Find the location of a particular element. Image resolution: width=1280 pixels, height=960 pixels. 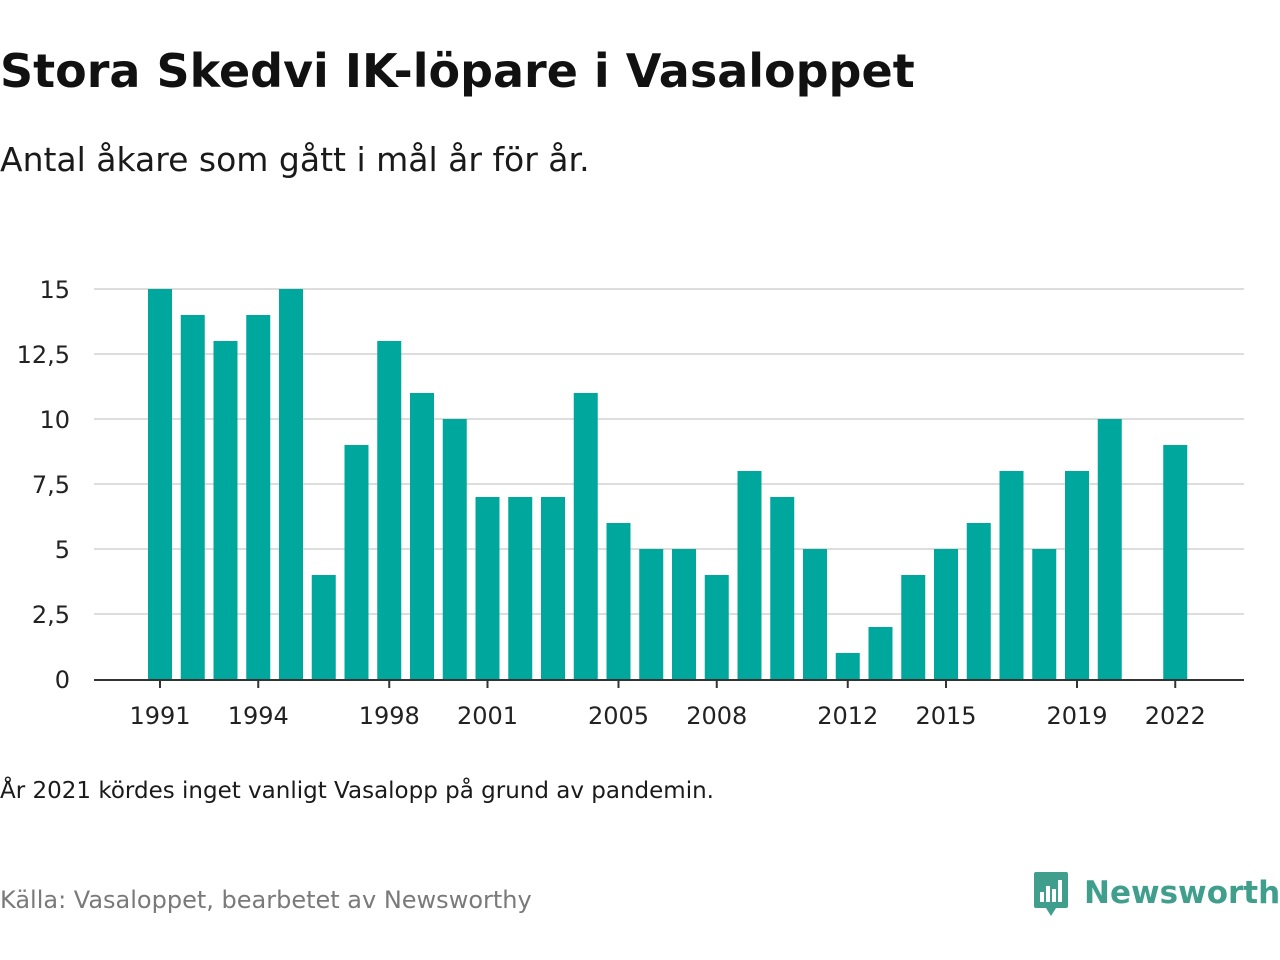

bar-2007 is located at coordinates (684, 614).